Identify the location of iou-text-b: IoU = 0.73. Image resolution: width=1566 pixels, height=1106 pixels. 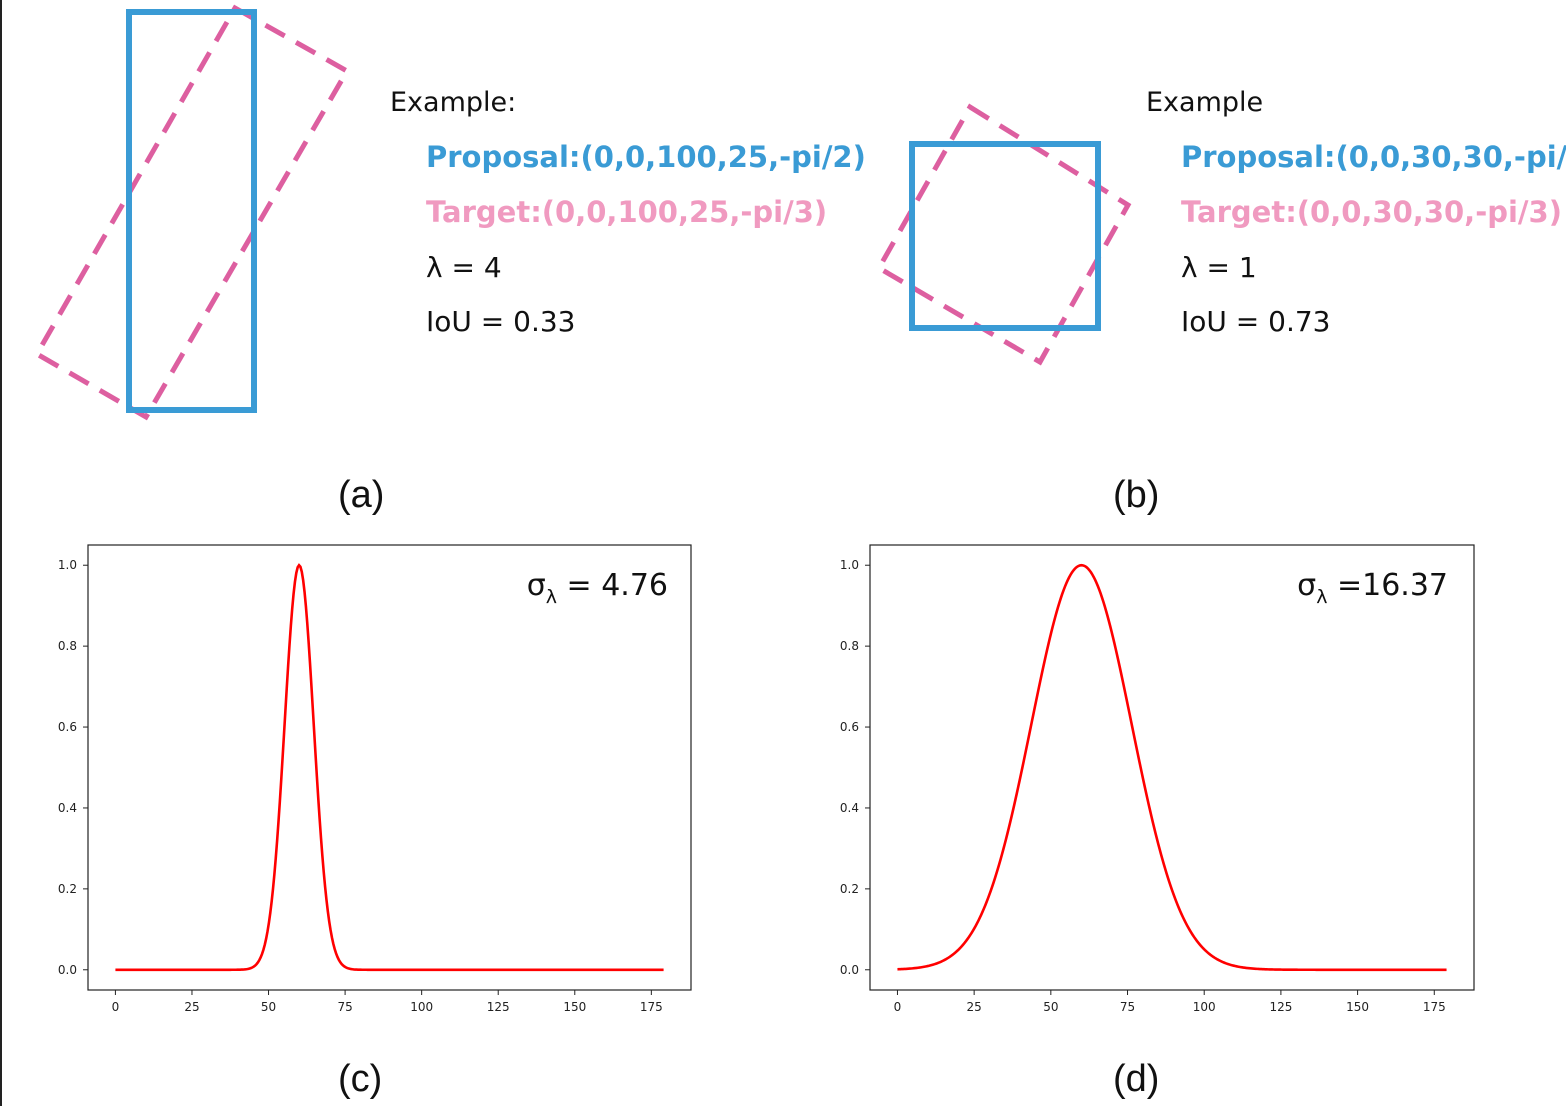
(1256, 321).